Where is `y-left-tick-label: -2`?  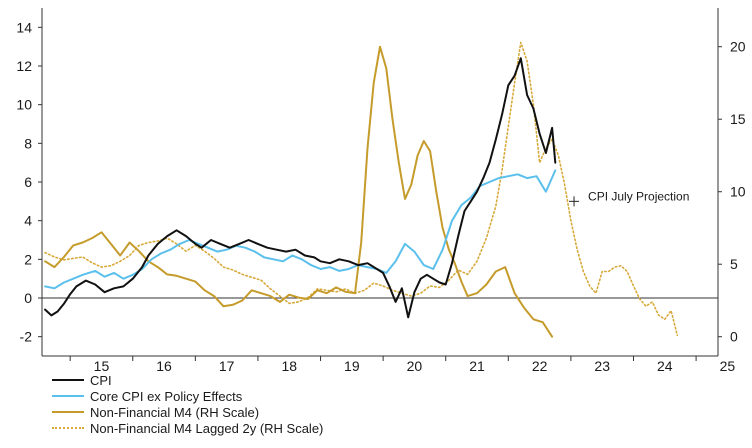 y-left-tick-label: -2 is located at coordinates (26, 337).